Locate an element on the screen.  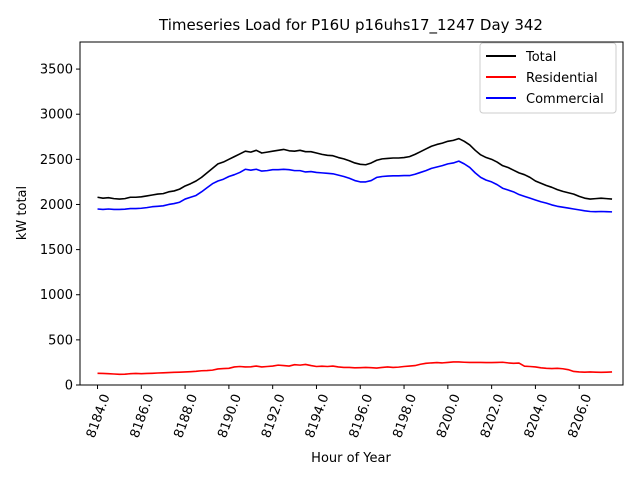
series-line-residential is located at coordinates (355, 368).